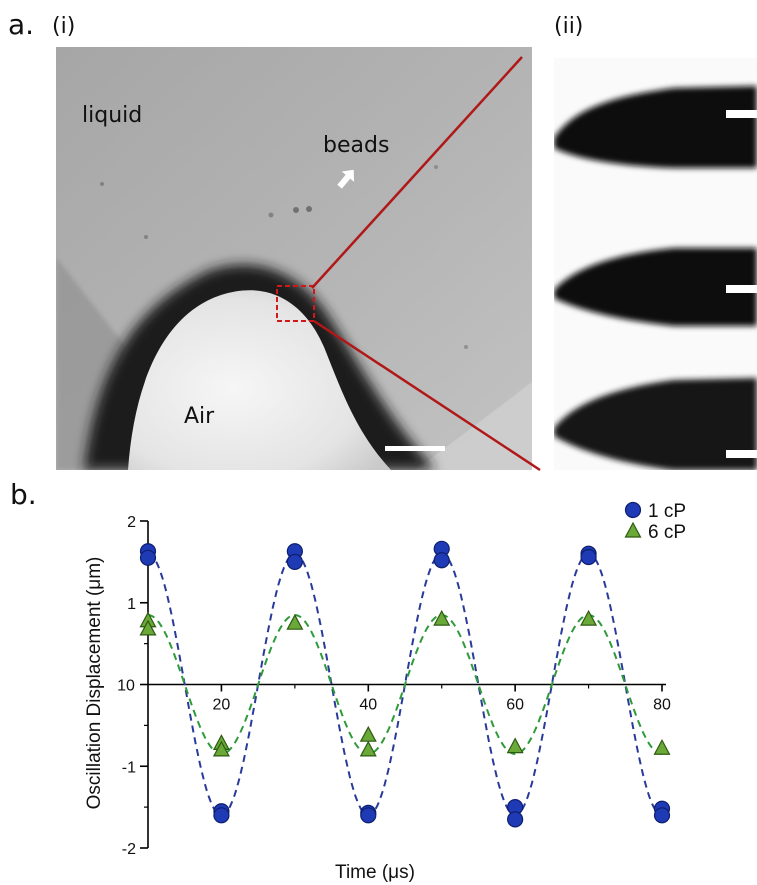 This screenshot has height=885, width=757. Describe the element at coordinates (23, 494) in the screenshot. I see `panel-b-letter: b.` at that location.